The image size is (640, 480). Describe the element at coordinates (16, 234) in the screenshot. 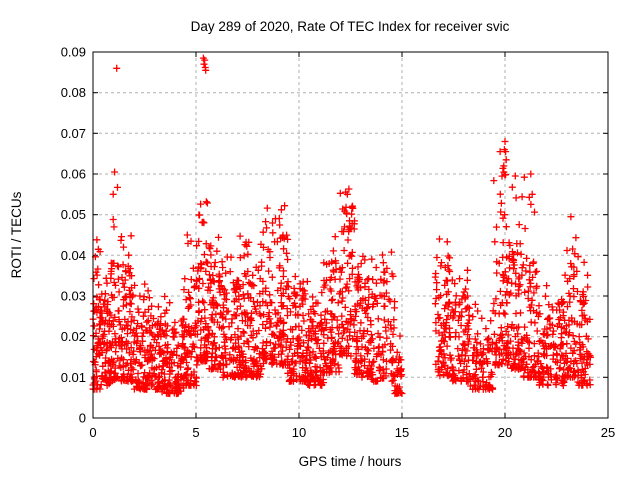

I see `y-axis-label: ROTI / TECUs` at that location.